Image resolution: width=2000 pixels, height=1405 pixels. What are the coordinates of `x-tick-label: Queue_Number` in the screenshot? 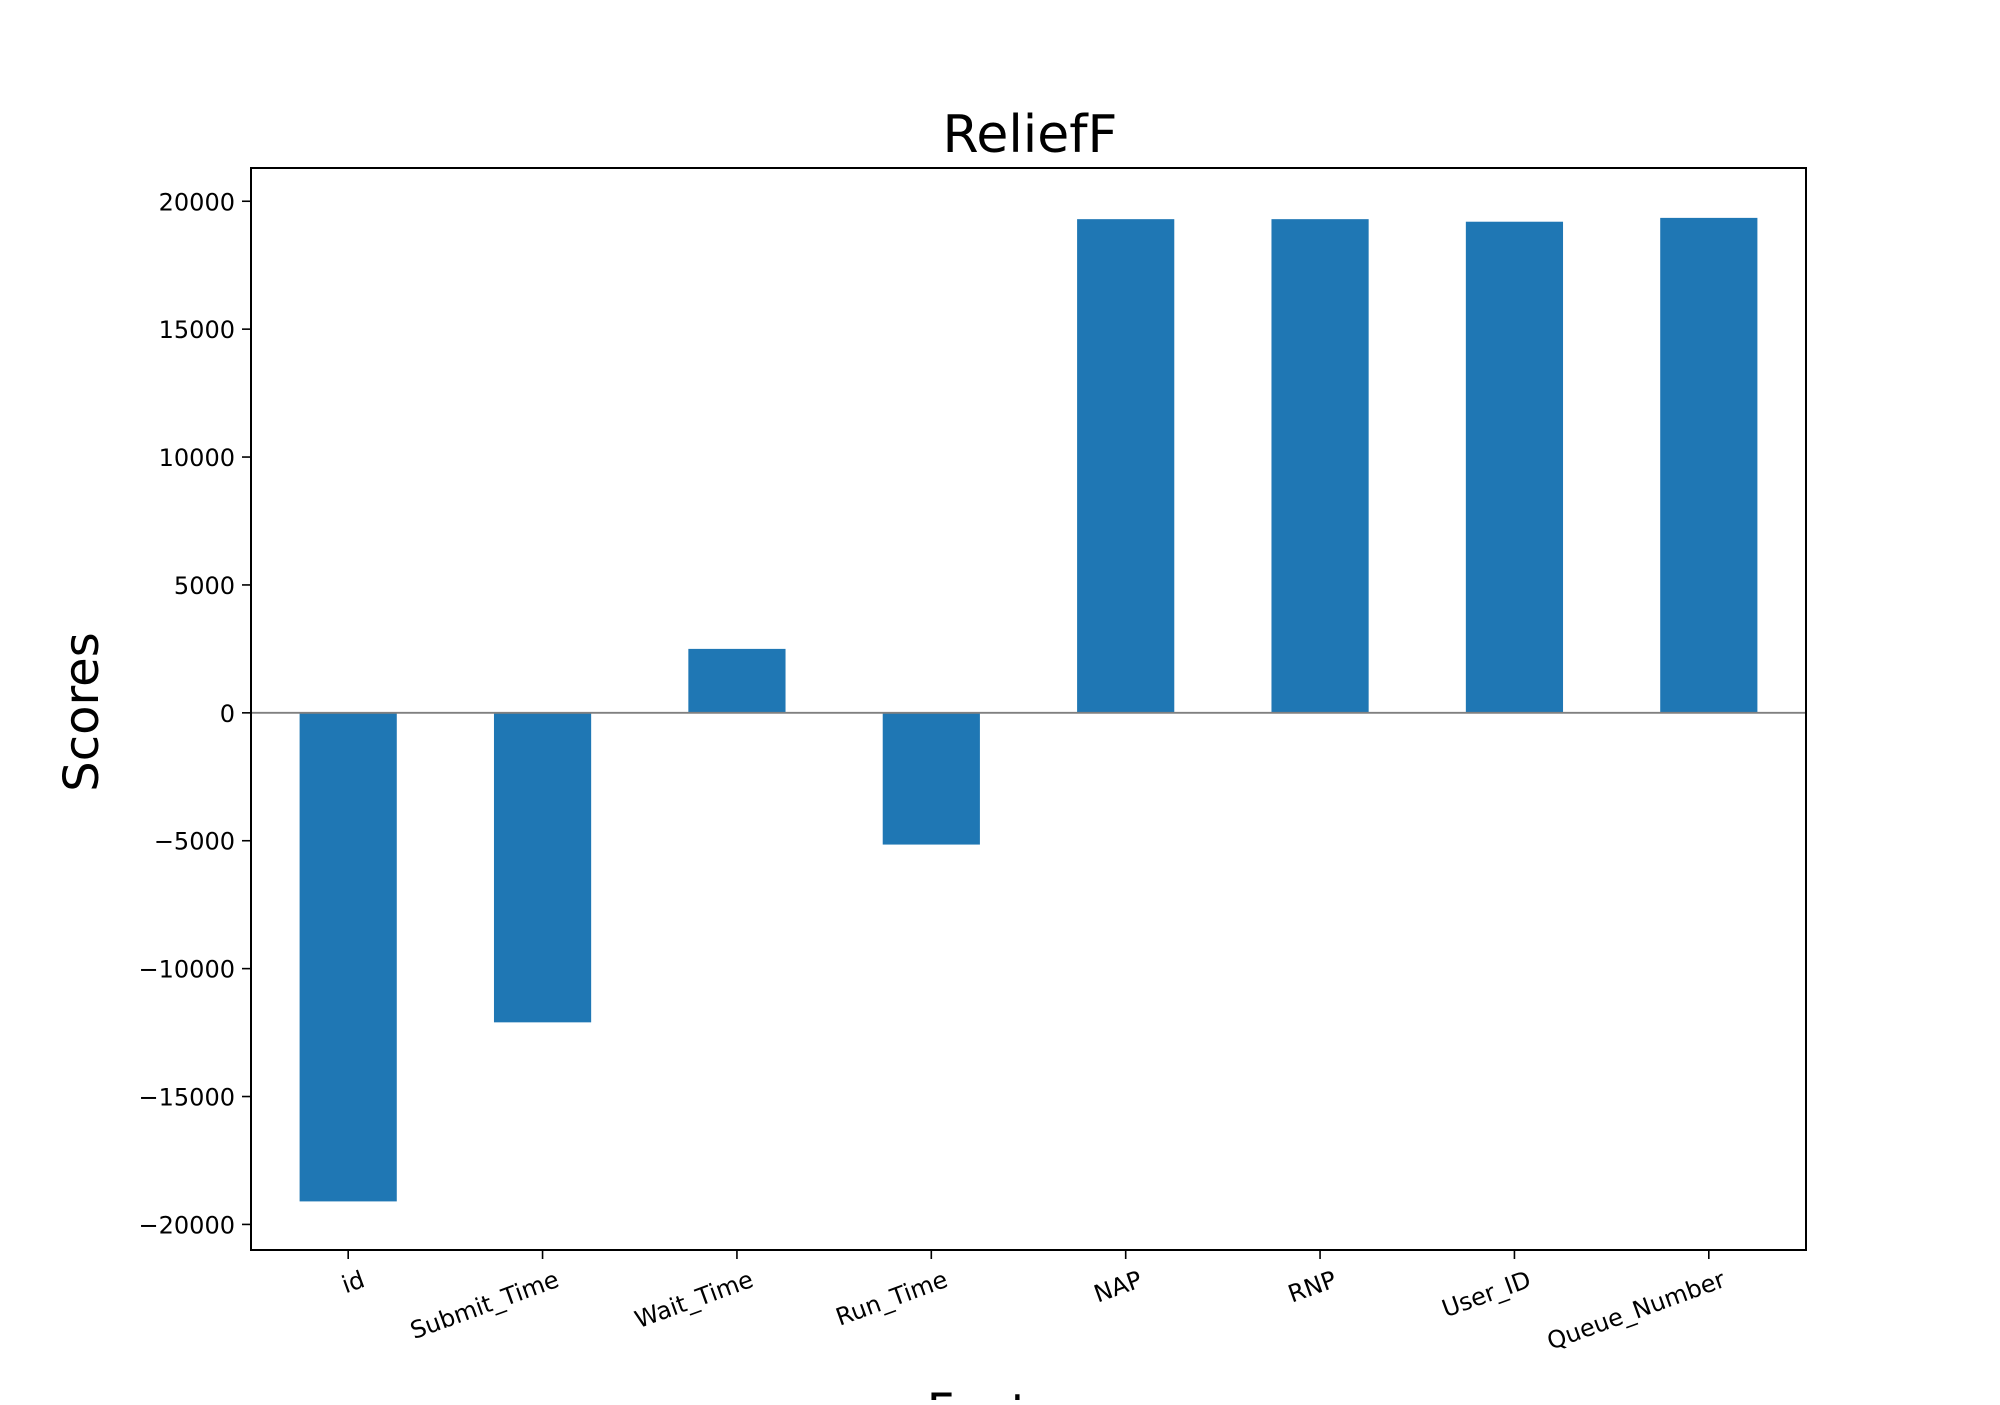 It's located at (1636, 1310).